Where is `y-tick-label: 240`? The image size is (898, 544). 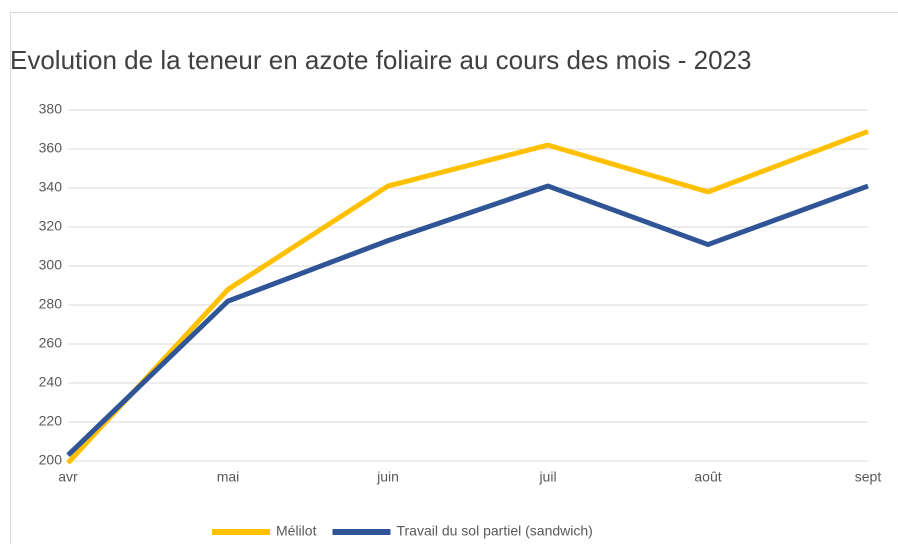 y-tick-label: 240 is located at coordinates (51, 382).